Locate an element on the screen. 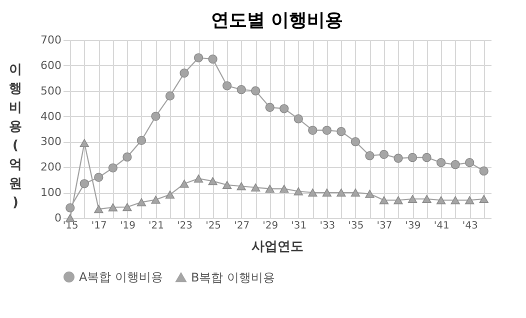 The height and width of the screenshot is (318, 526). x-tick-label: '25 is located at coordinates (214, 226).